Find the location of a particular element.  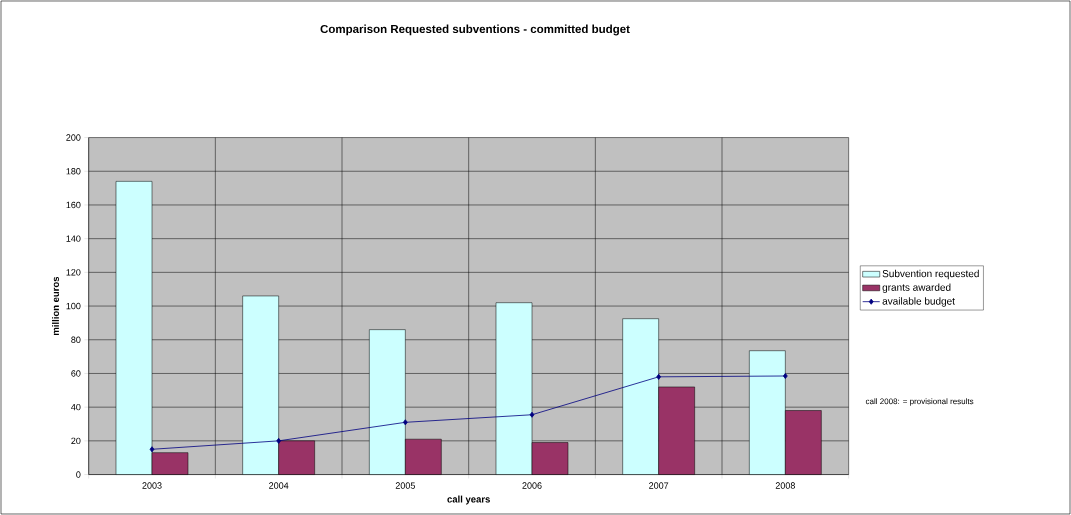

y-tick-label: 200 is located at coordinates (73, 137).